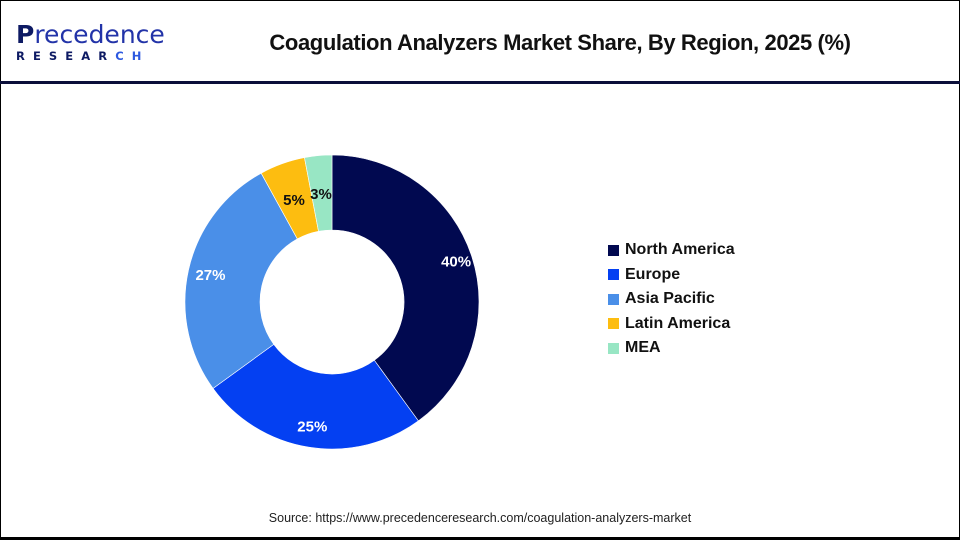  I want to click on data-label-latin-america: 5%, so click(294, 200).